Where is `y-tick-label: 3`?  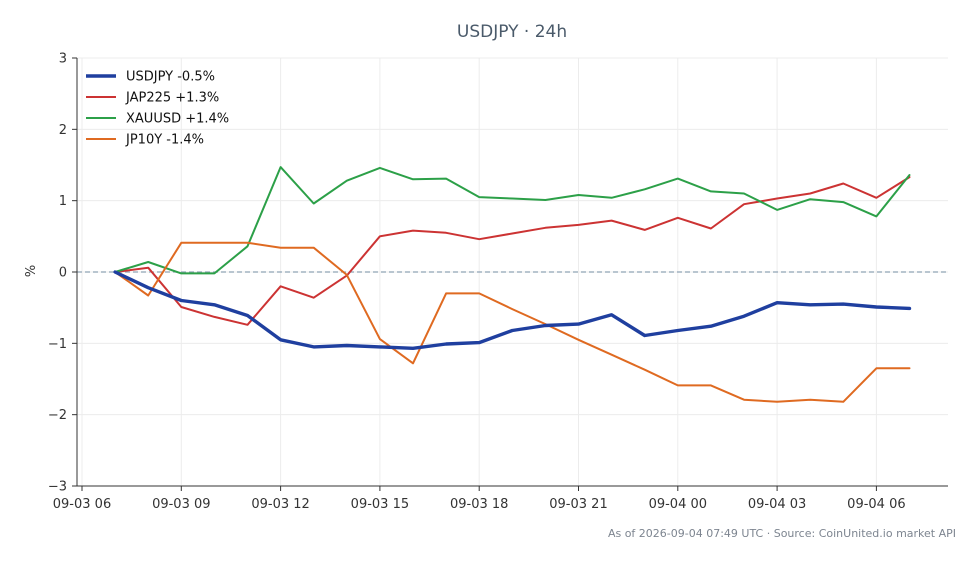 y-tick-label: 3 is located at coordinates (63, 59).